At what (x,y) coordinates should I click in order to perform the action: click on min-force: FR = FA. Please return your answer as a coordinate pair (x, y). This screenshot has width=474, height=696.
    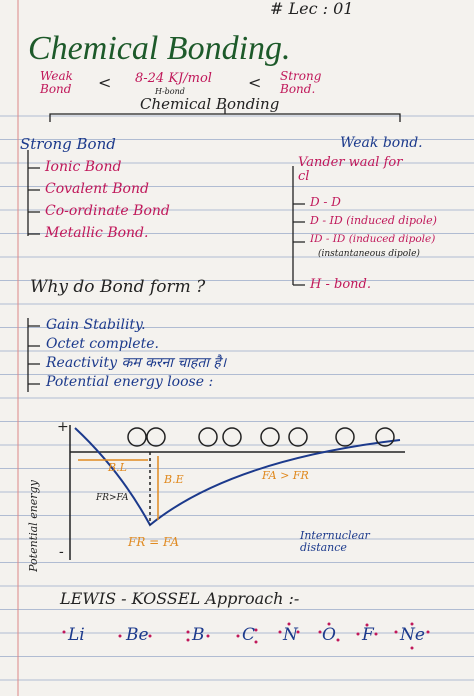
    Looking at the image, I should click on (153, 542).